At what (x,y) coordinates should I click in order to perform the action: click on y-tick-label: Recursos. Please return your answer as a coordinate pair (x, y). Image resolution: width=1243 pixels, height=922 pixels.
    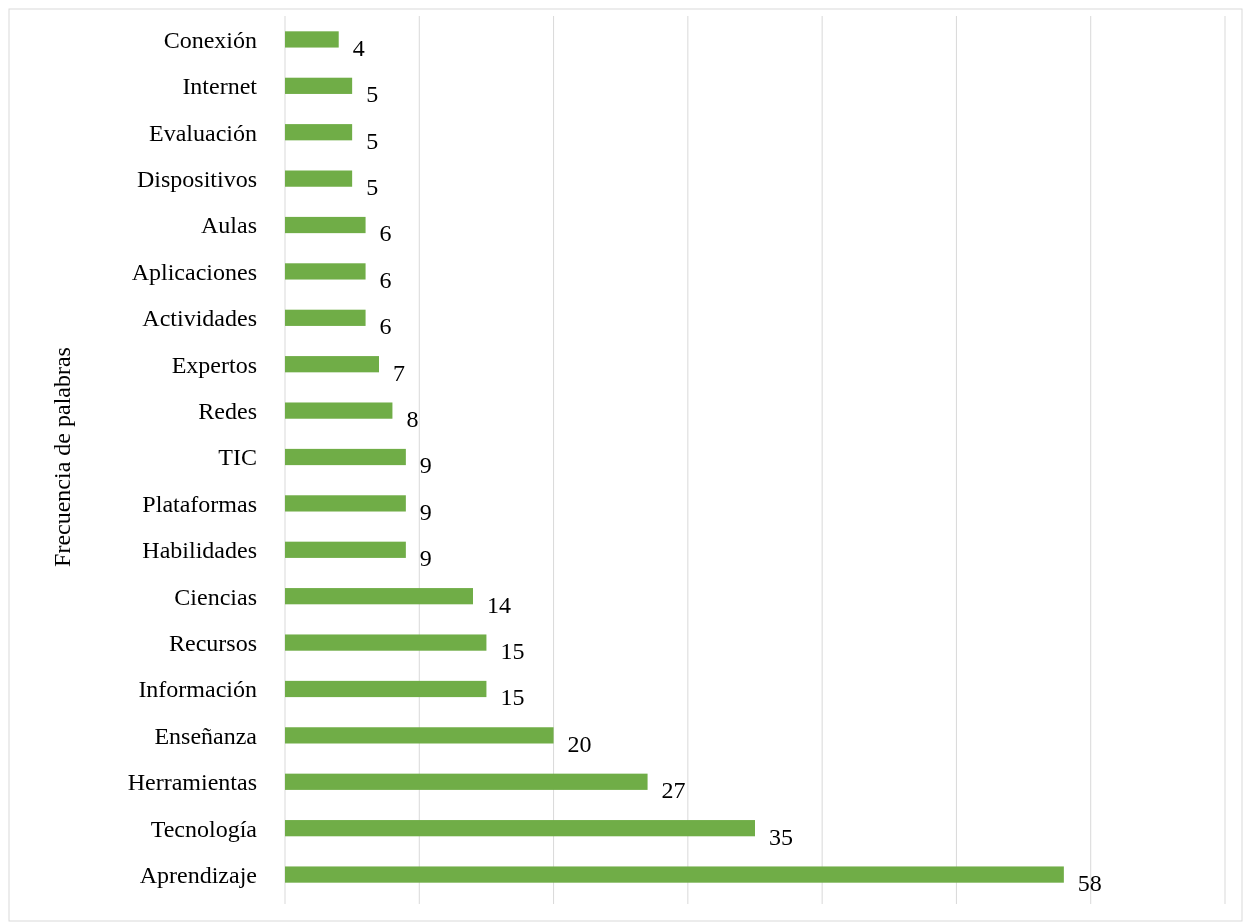
    Looking at the image, I should click on (213, 642).